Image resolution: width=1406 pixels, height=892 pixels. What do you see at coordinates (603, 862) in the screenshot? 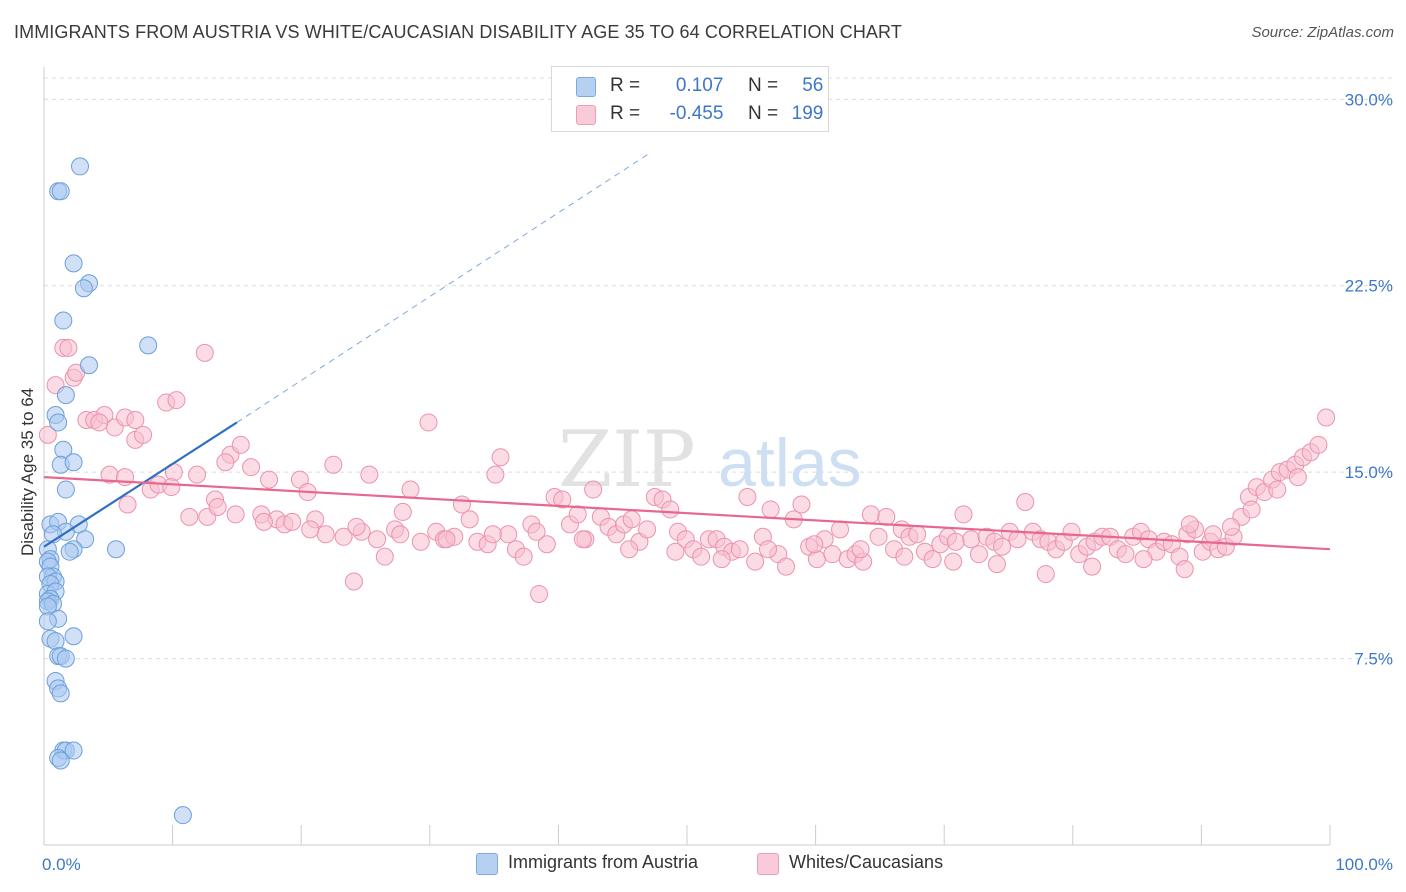
I see `bottom-legend-label-austria: Immigrants from Austria` at bounding box center [603, 862].